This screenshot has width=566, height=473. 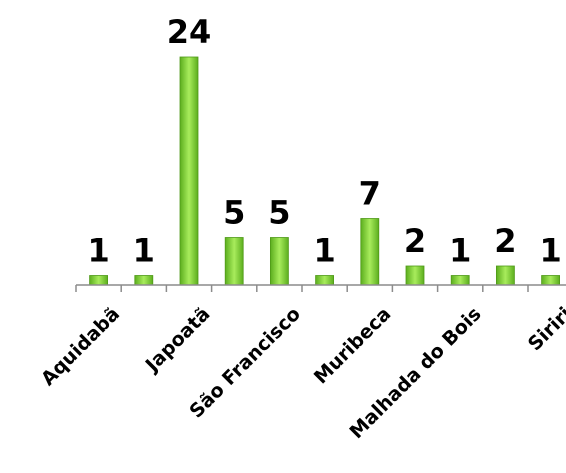 I want to click on data-label: 24, so click(x=189, y=32).